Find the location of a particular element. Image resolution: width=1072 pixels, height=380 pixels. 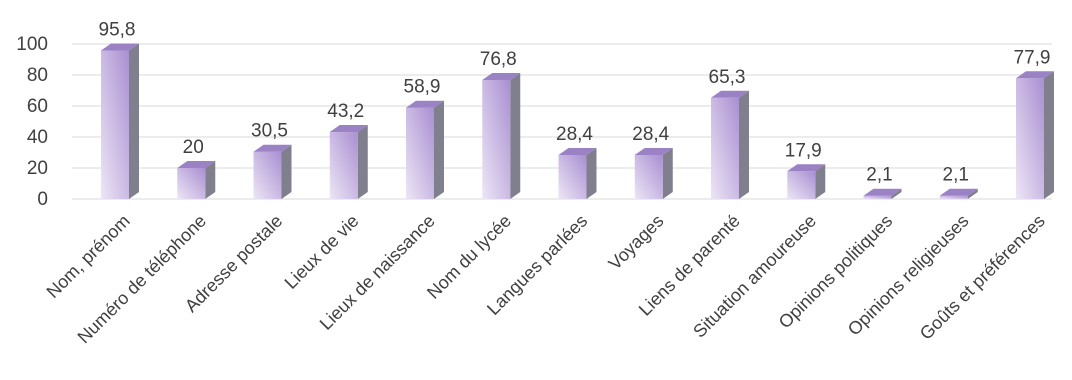

y-axis-ticks: 0 20 40 60 80 100 is located at coordinates (32, 122).